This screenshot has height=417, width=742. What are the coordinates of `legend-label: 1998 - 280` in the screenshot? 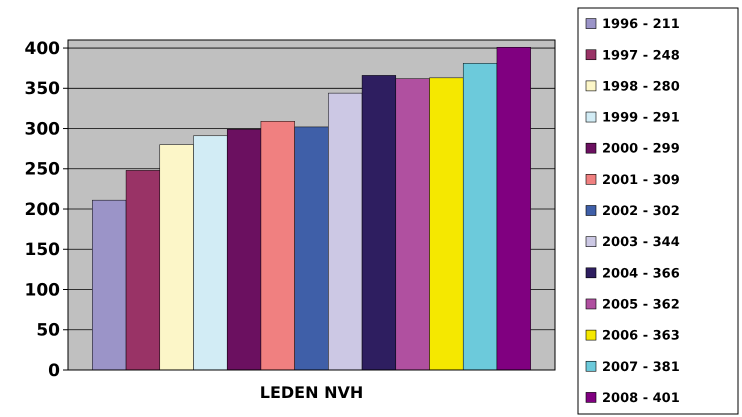 It's located at (641, 86).